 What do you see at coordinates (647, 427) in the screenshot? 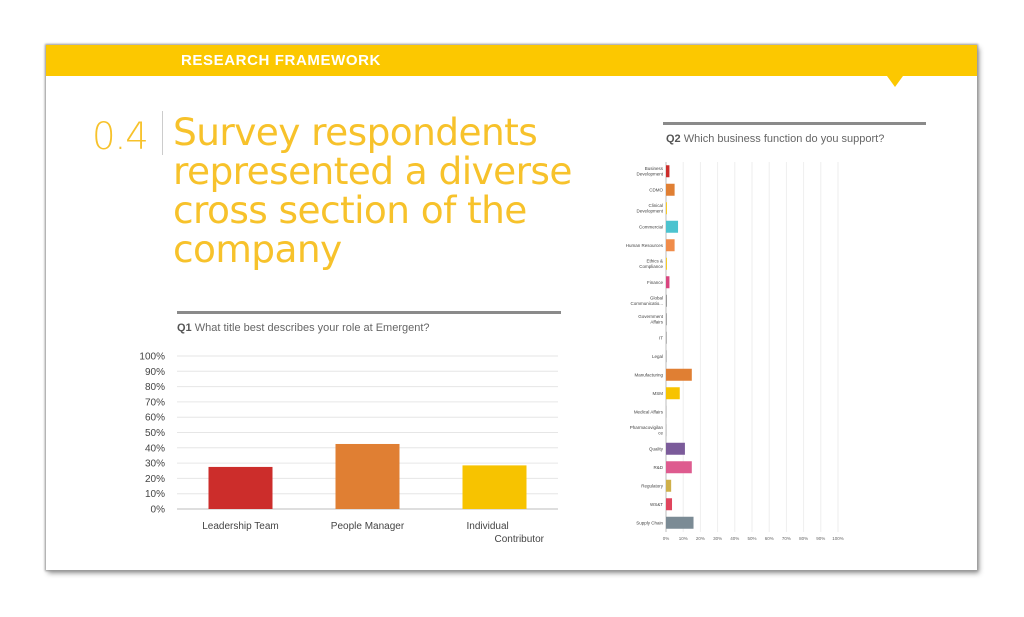
I see `y-category-label: Pharmacovigilan` at bounding box center [647, 427].